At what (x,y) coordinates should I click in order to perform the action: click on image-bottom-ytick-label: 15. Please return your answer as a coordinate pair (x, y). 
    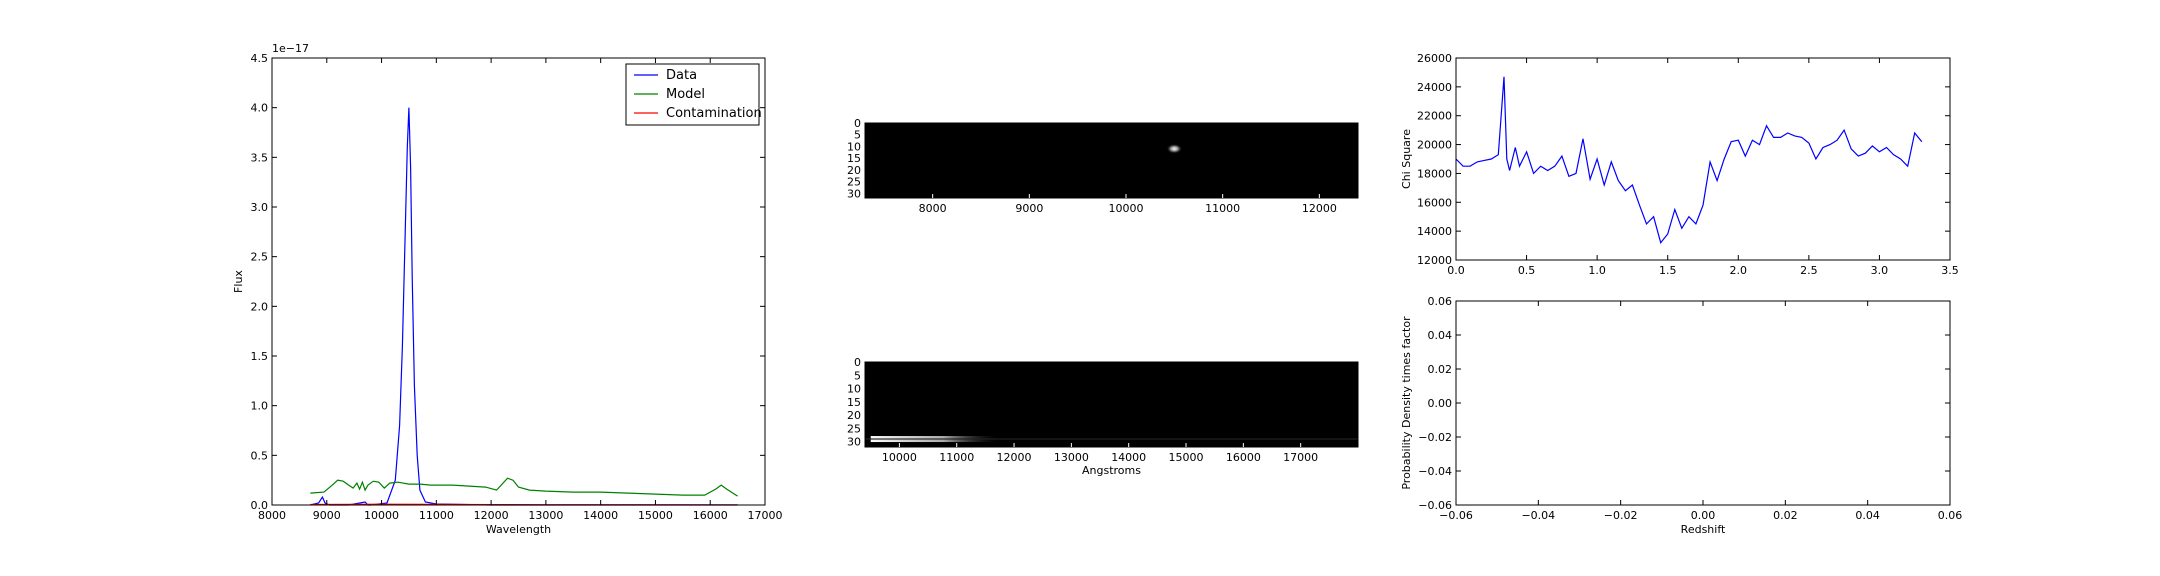
    Looking at the image, I should click on (854, 402).